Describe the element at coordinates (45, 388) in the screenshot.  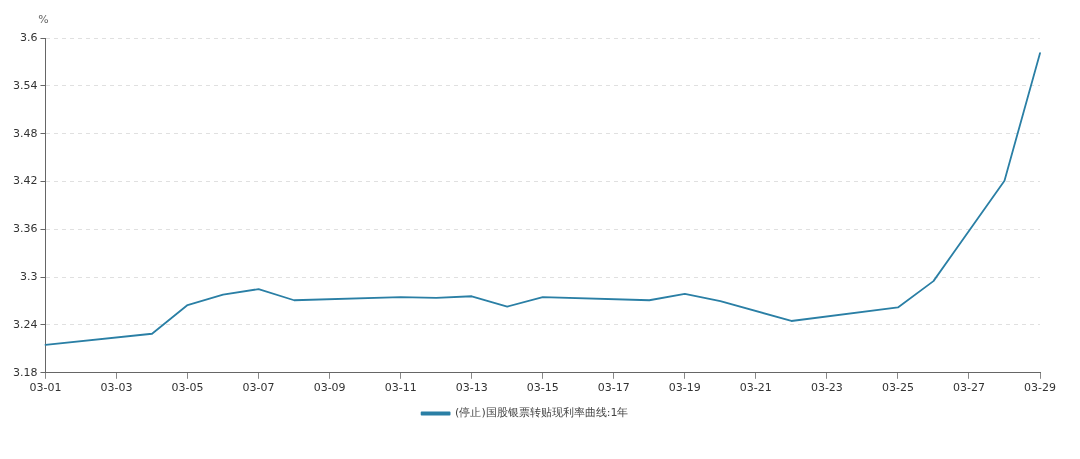
I see `x-tick-label: 03-01` at that location.